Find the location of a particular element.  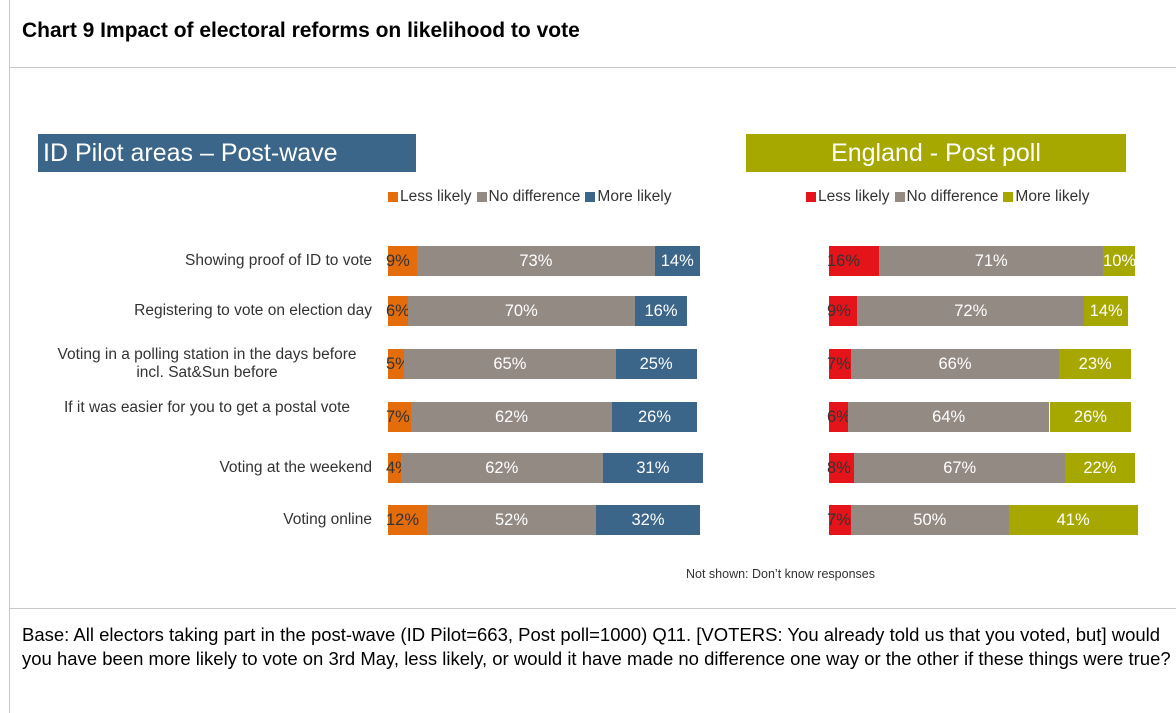

data-label: 10% is located at coordinates (1120, 261).